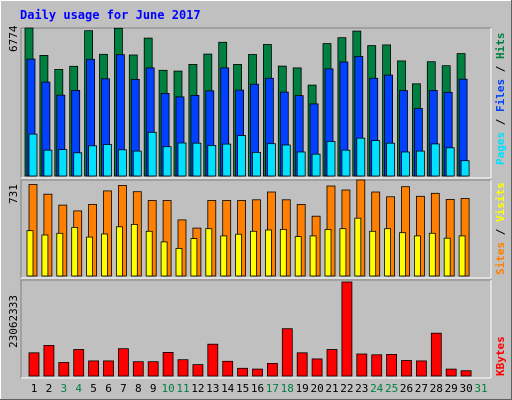  What do you see at coordinates (242, 388) in the screenshot?
I see `day-label-15: 15` at bounding box center [242, 388].